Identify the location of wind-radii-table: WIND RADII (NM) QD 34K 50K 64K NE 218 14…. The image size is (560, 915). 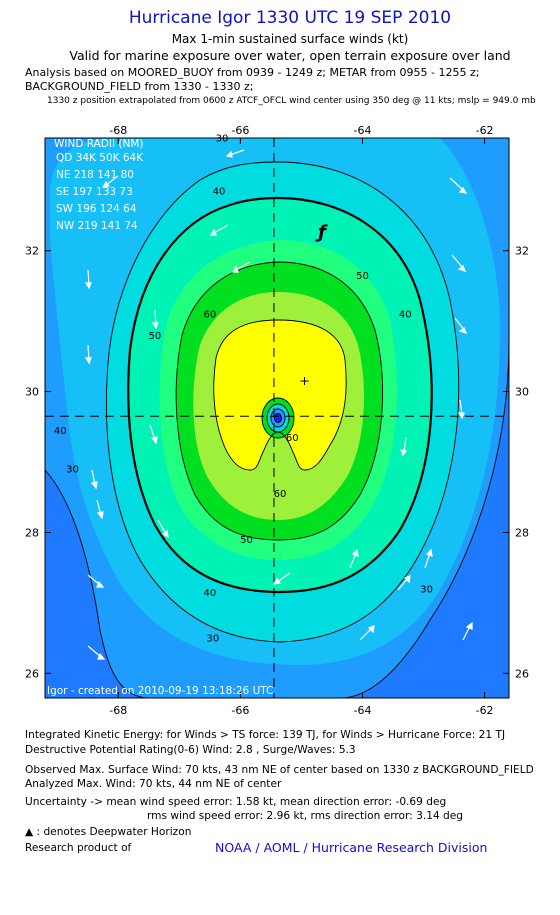
(99, 185).